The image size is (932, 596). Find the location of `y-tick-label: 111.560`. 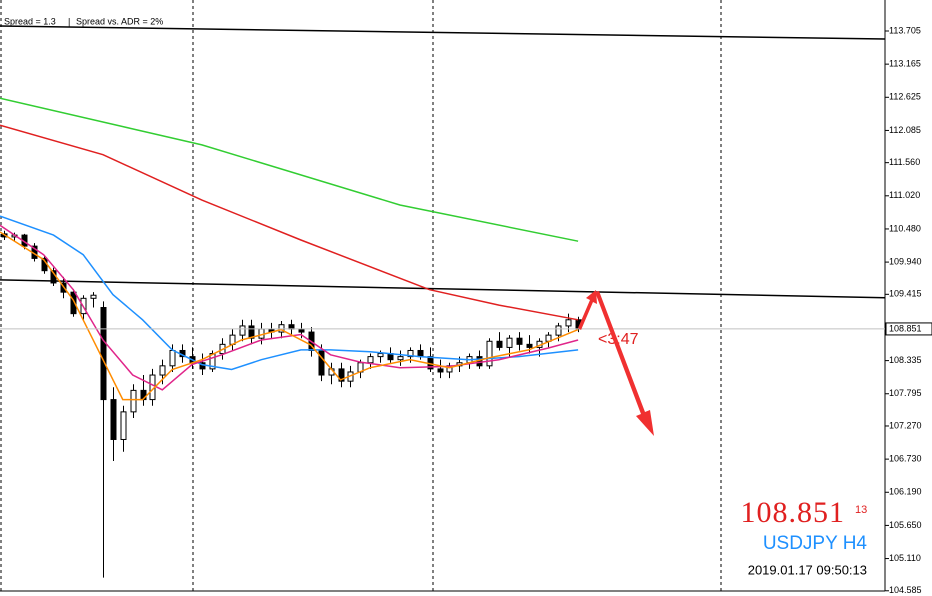

y-tick-label: 111.560 is located at coordinates (904, 162).